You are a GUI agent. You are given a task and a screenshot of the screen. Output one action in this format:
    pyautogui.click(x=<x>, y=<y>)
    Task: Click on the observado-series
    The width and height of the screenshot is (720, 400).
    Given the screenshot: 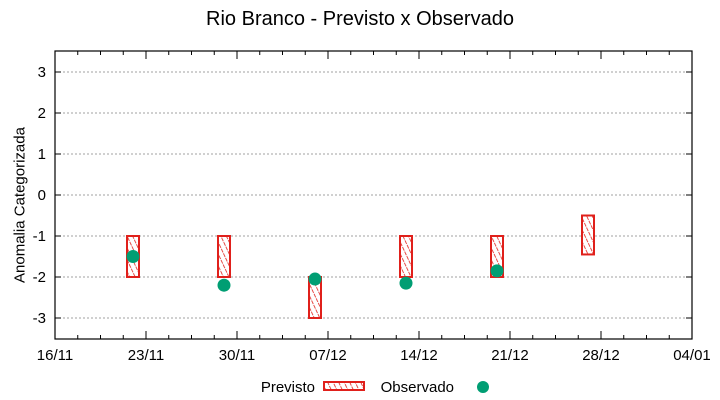 What is the action you would take?
    pyautogui.click(x=315, y=271)
    